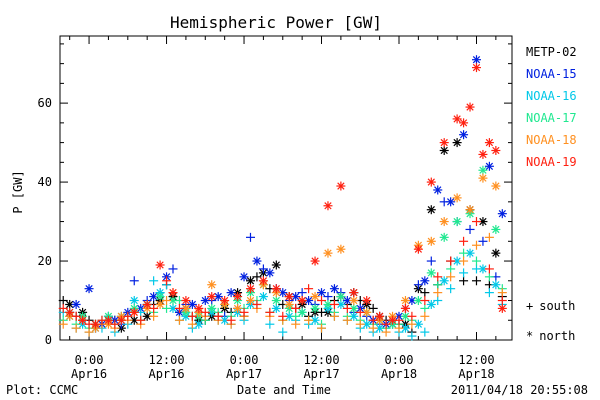 This screenshot has height=400, width=600. I want to click on y-tick-label: 60, so click(45, 103).